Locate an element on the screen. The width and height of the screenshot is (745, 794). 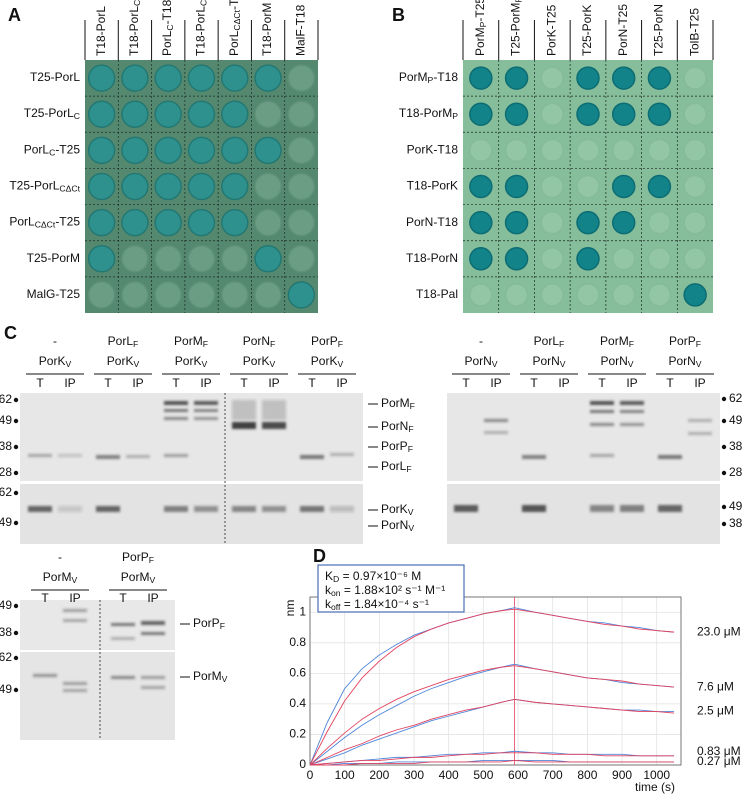
row-label: PorLCΔCt-T25 is located at coordinates (44, 222).